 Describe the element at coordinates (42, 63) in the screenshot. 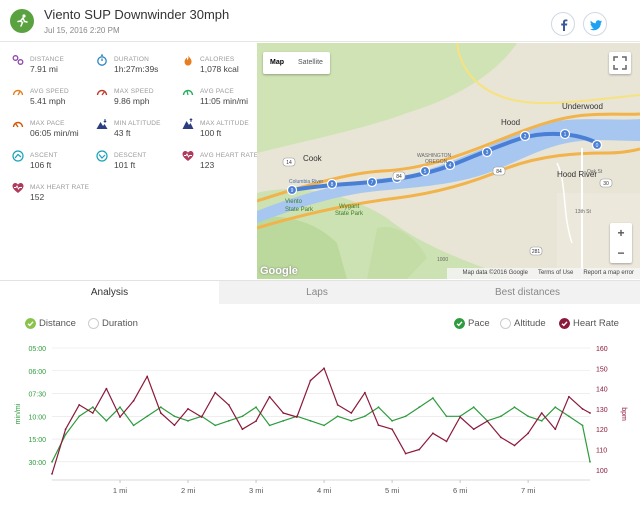

I see `stat-distance: DISTANCE 7.91 mi` at that location.